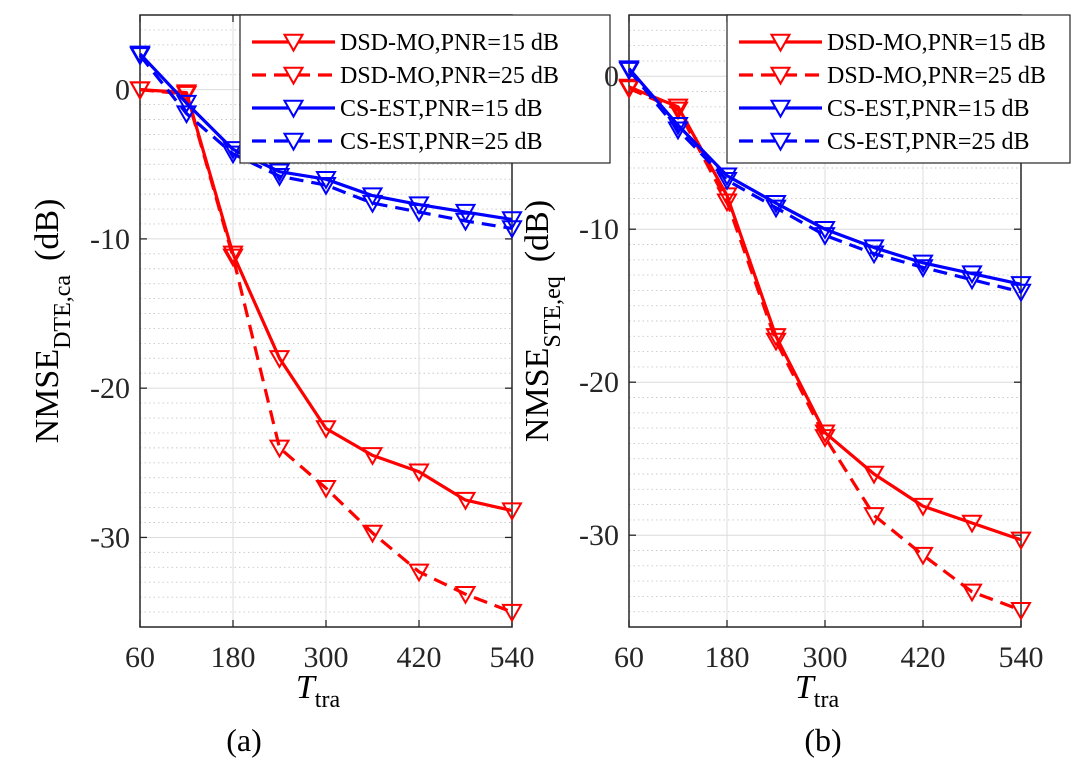 The height and width of the screenshot is (763, 1090). What do you see at coordinates (599, 535) in the screenshot?
I see `y-tick-label: -30` at bounding box center [599, 535].